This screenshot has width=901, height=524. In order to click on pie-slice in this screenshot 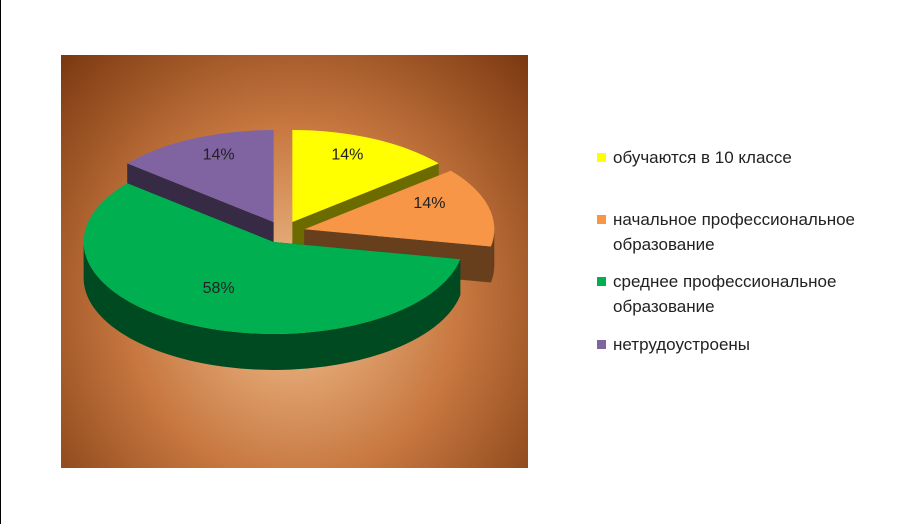, I will do `click(272, 276)`.